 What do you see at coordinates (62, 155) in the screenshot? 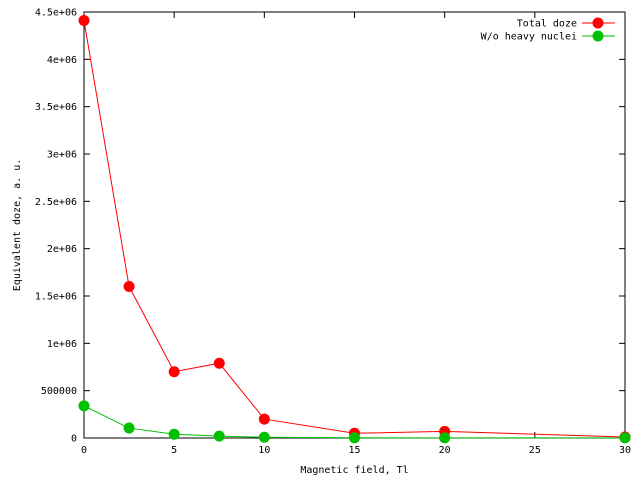
I see `y-tick-label: 3e+06` at bounding box center [62, 155].